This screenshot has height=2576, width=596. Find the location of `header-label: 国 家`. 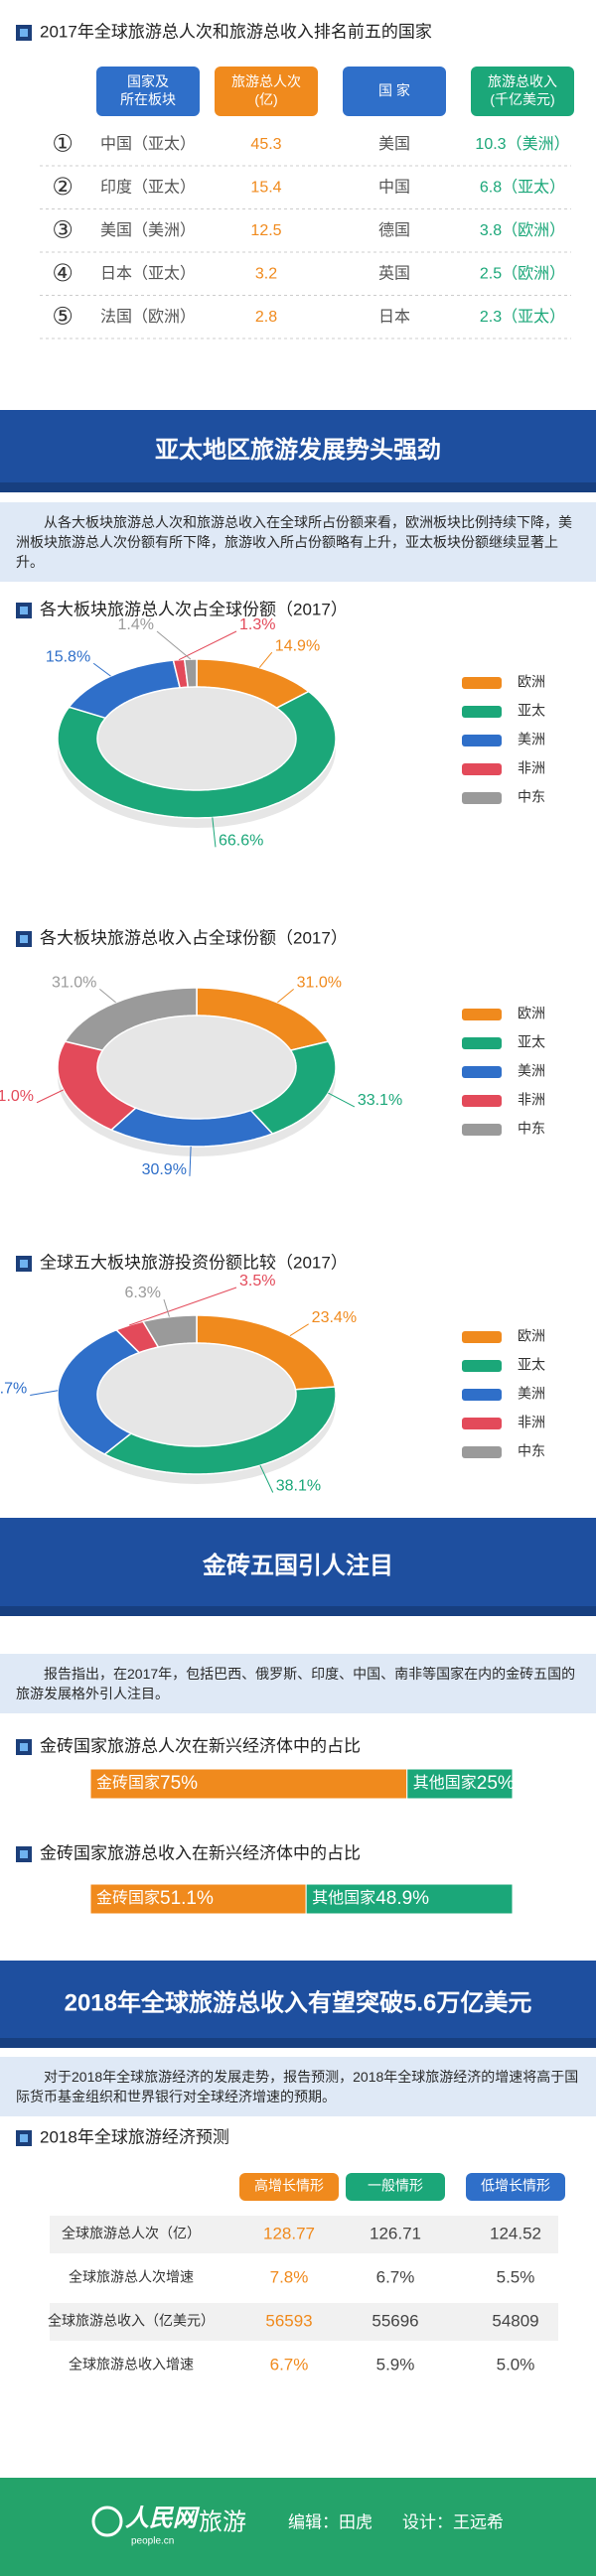

header-label: 国 家 is located at coordinates (394, 90).